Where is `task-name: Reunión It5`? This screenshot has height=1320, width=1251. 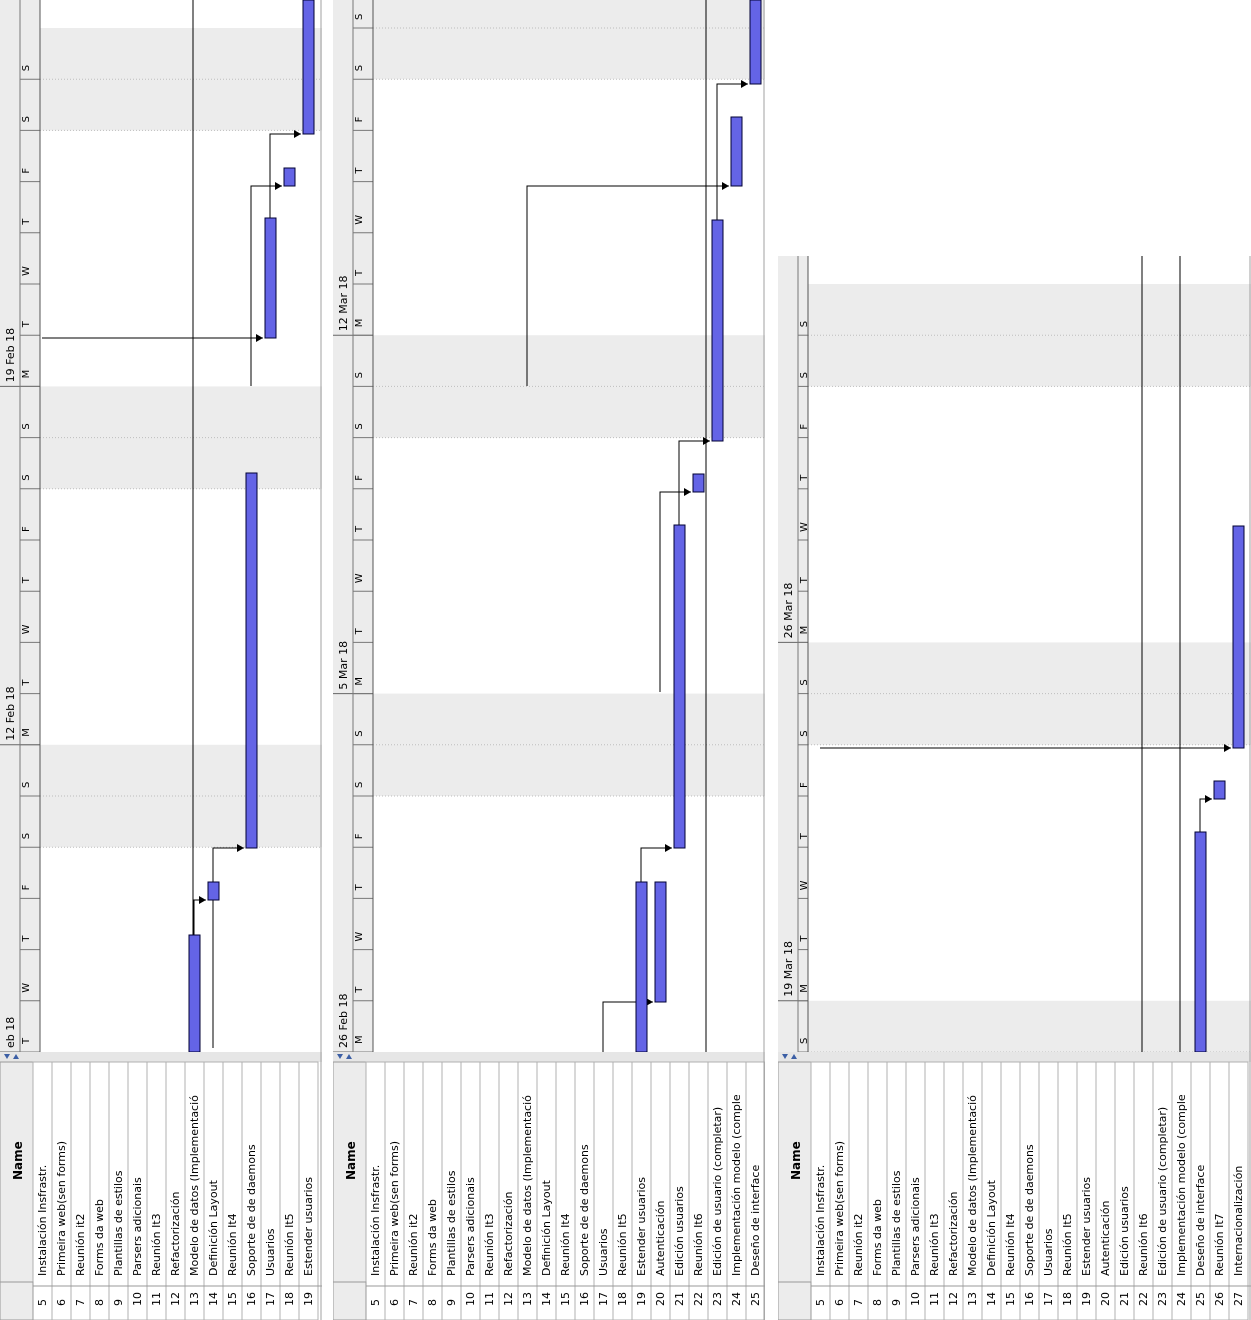
task-name: Reunión It5 is located at coordinates (289, 1244).